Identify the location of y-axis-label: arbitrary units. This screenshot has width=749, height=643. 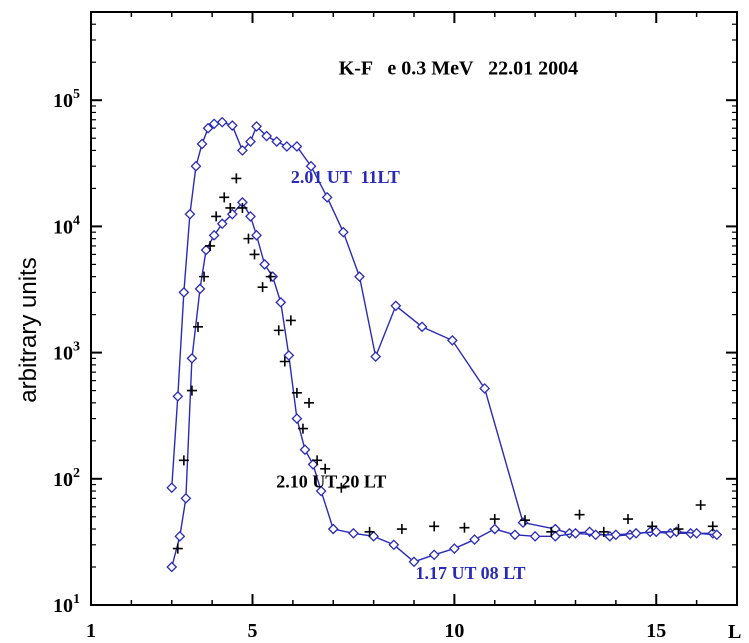
(28, 329).